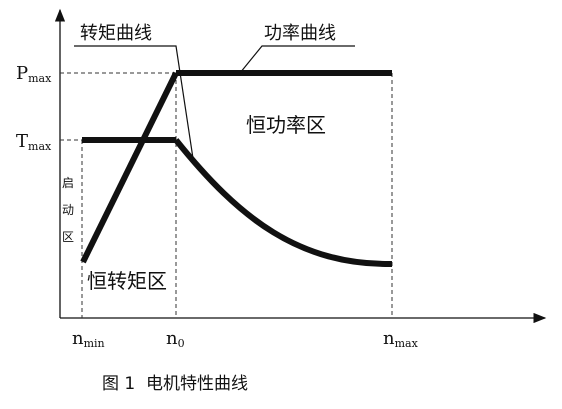 The height and width of the screenshot is (409, 562). I want to click on n-0-label: n0, so click(175, 339).